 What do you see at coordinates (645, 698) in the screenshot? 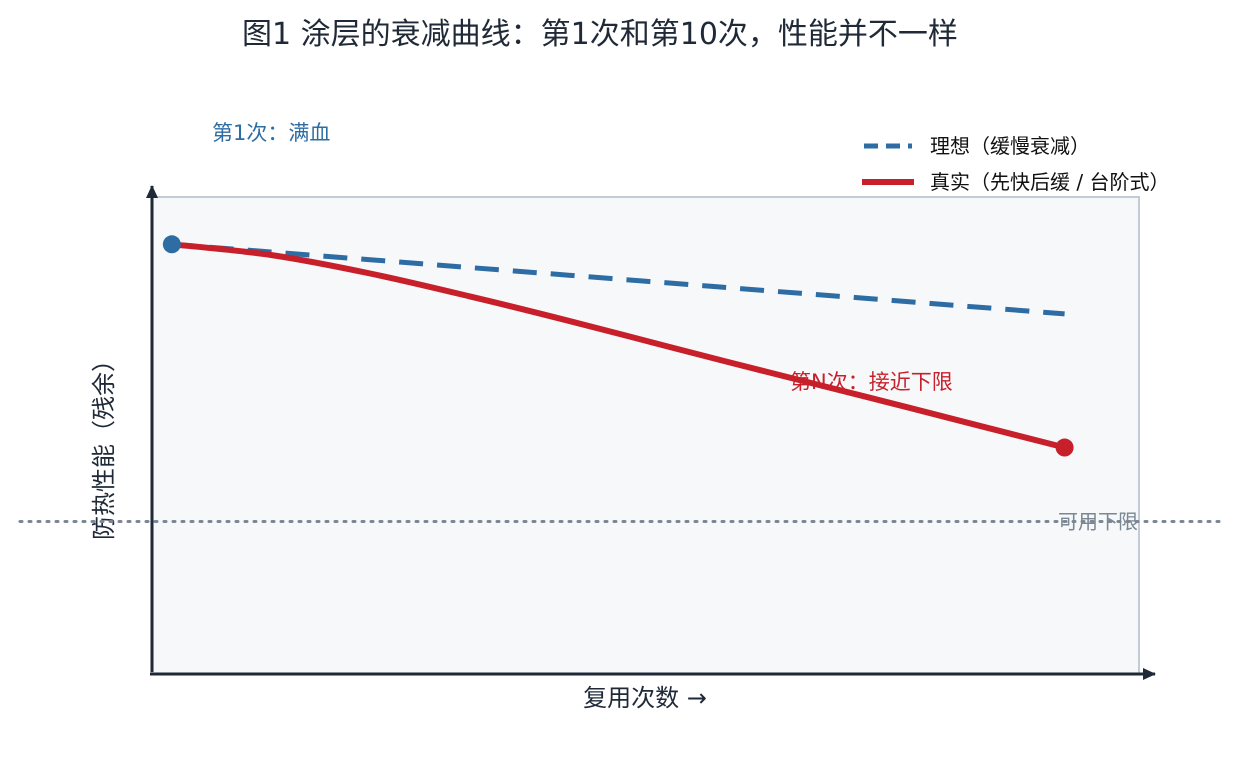
I see `x-axis-label: 复用次数 →` at bounding box center [645, 698].